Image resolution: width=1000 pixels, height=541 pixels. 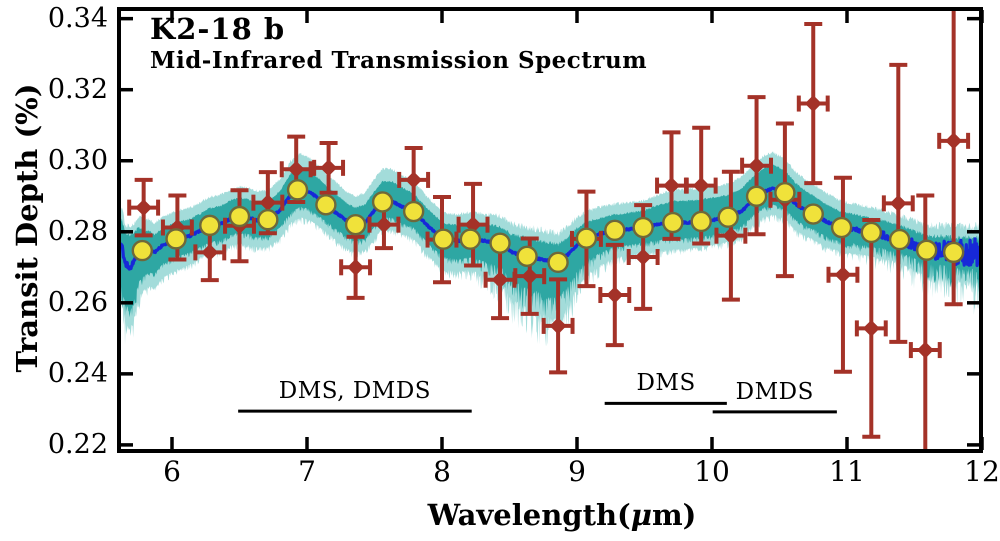 I want to click on plot-title: K2-18 b, so click(x=218, y=29).